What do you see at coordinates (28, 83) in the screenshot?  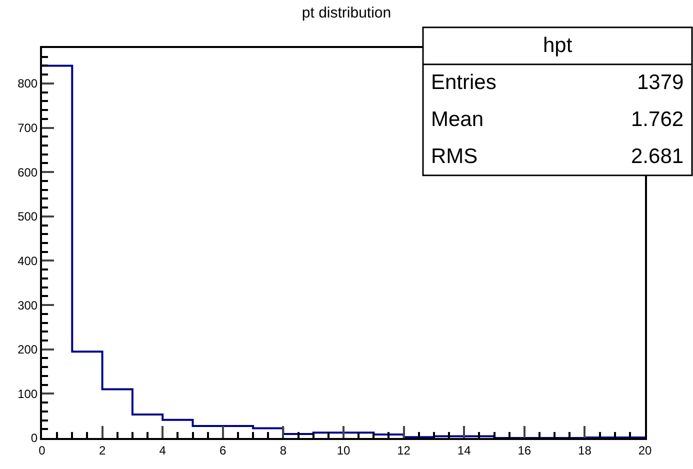 I see `y-tick-label: 800` at bounding box center [28, 83].